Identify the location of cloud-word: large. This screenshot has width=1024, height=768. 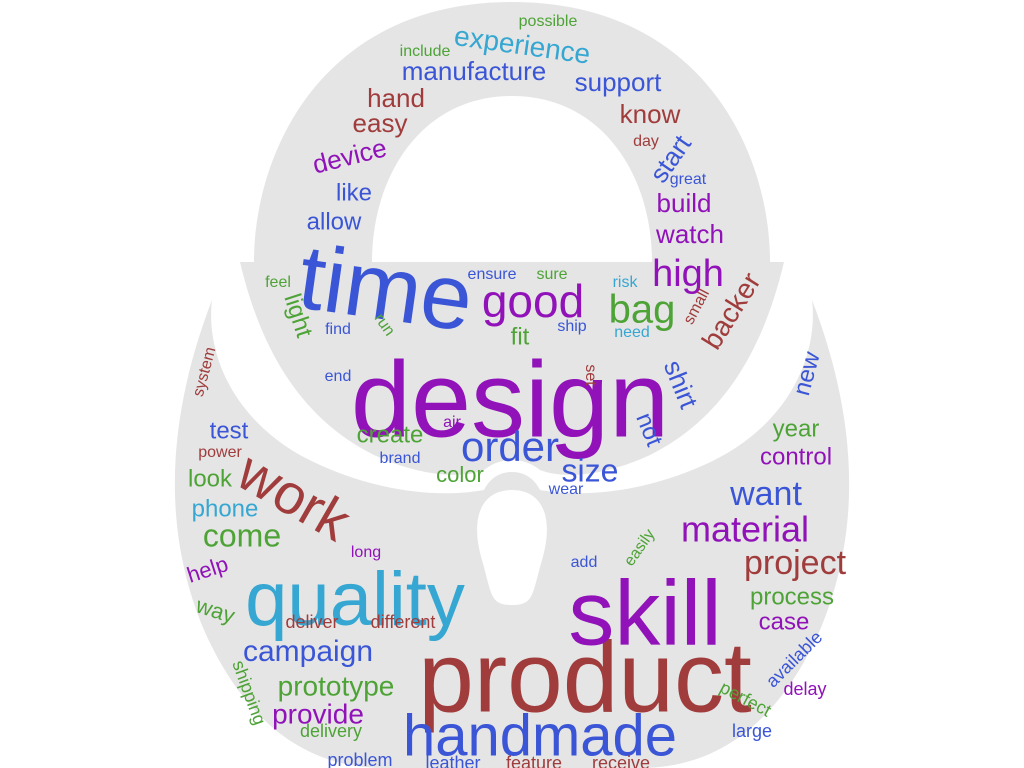
(752, 731).